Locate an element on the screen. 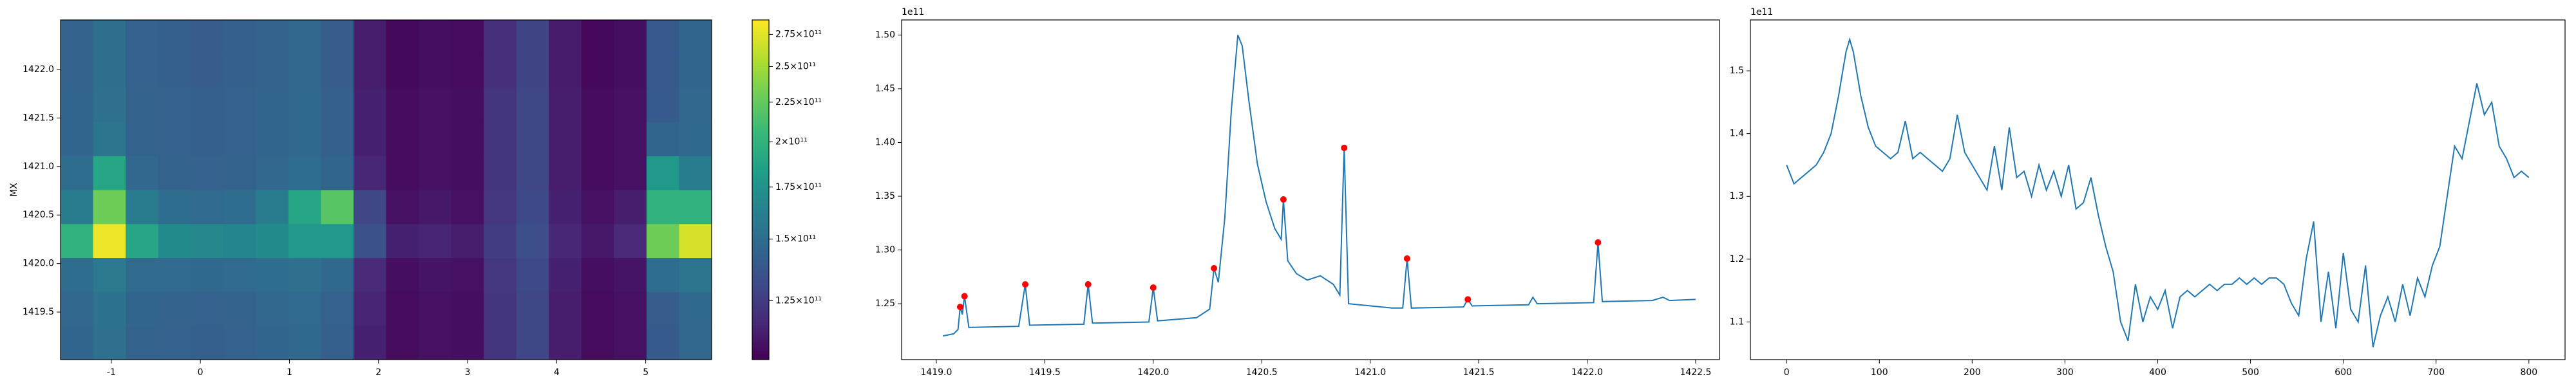  colorbar-tick-label: 2.5×10¹¹ is located at coordinates (795, 66).